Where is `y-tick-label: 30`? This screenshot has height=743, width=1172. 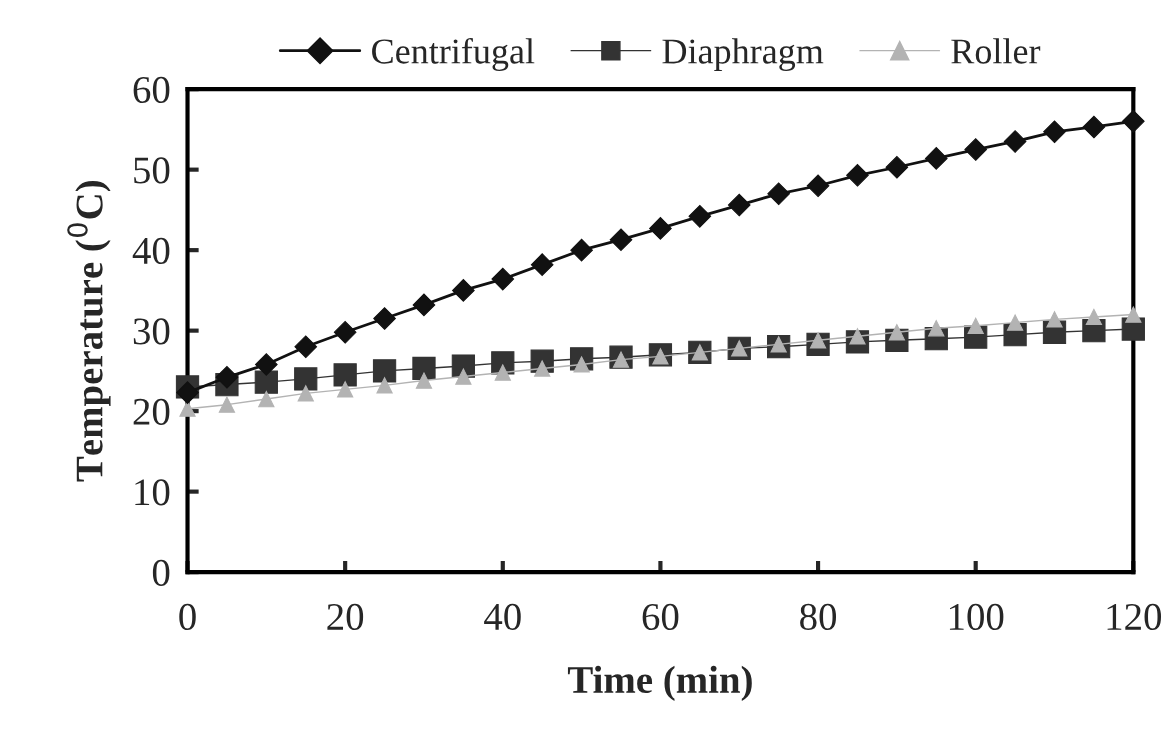 y-tick-label: 30 is located at coordinates (151, 331).